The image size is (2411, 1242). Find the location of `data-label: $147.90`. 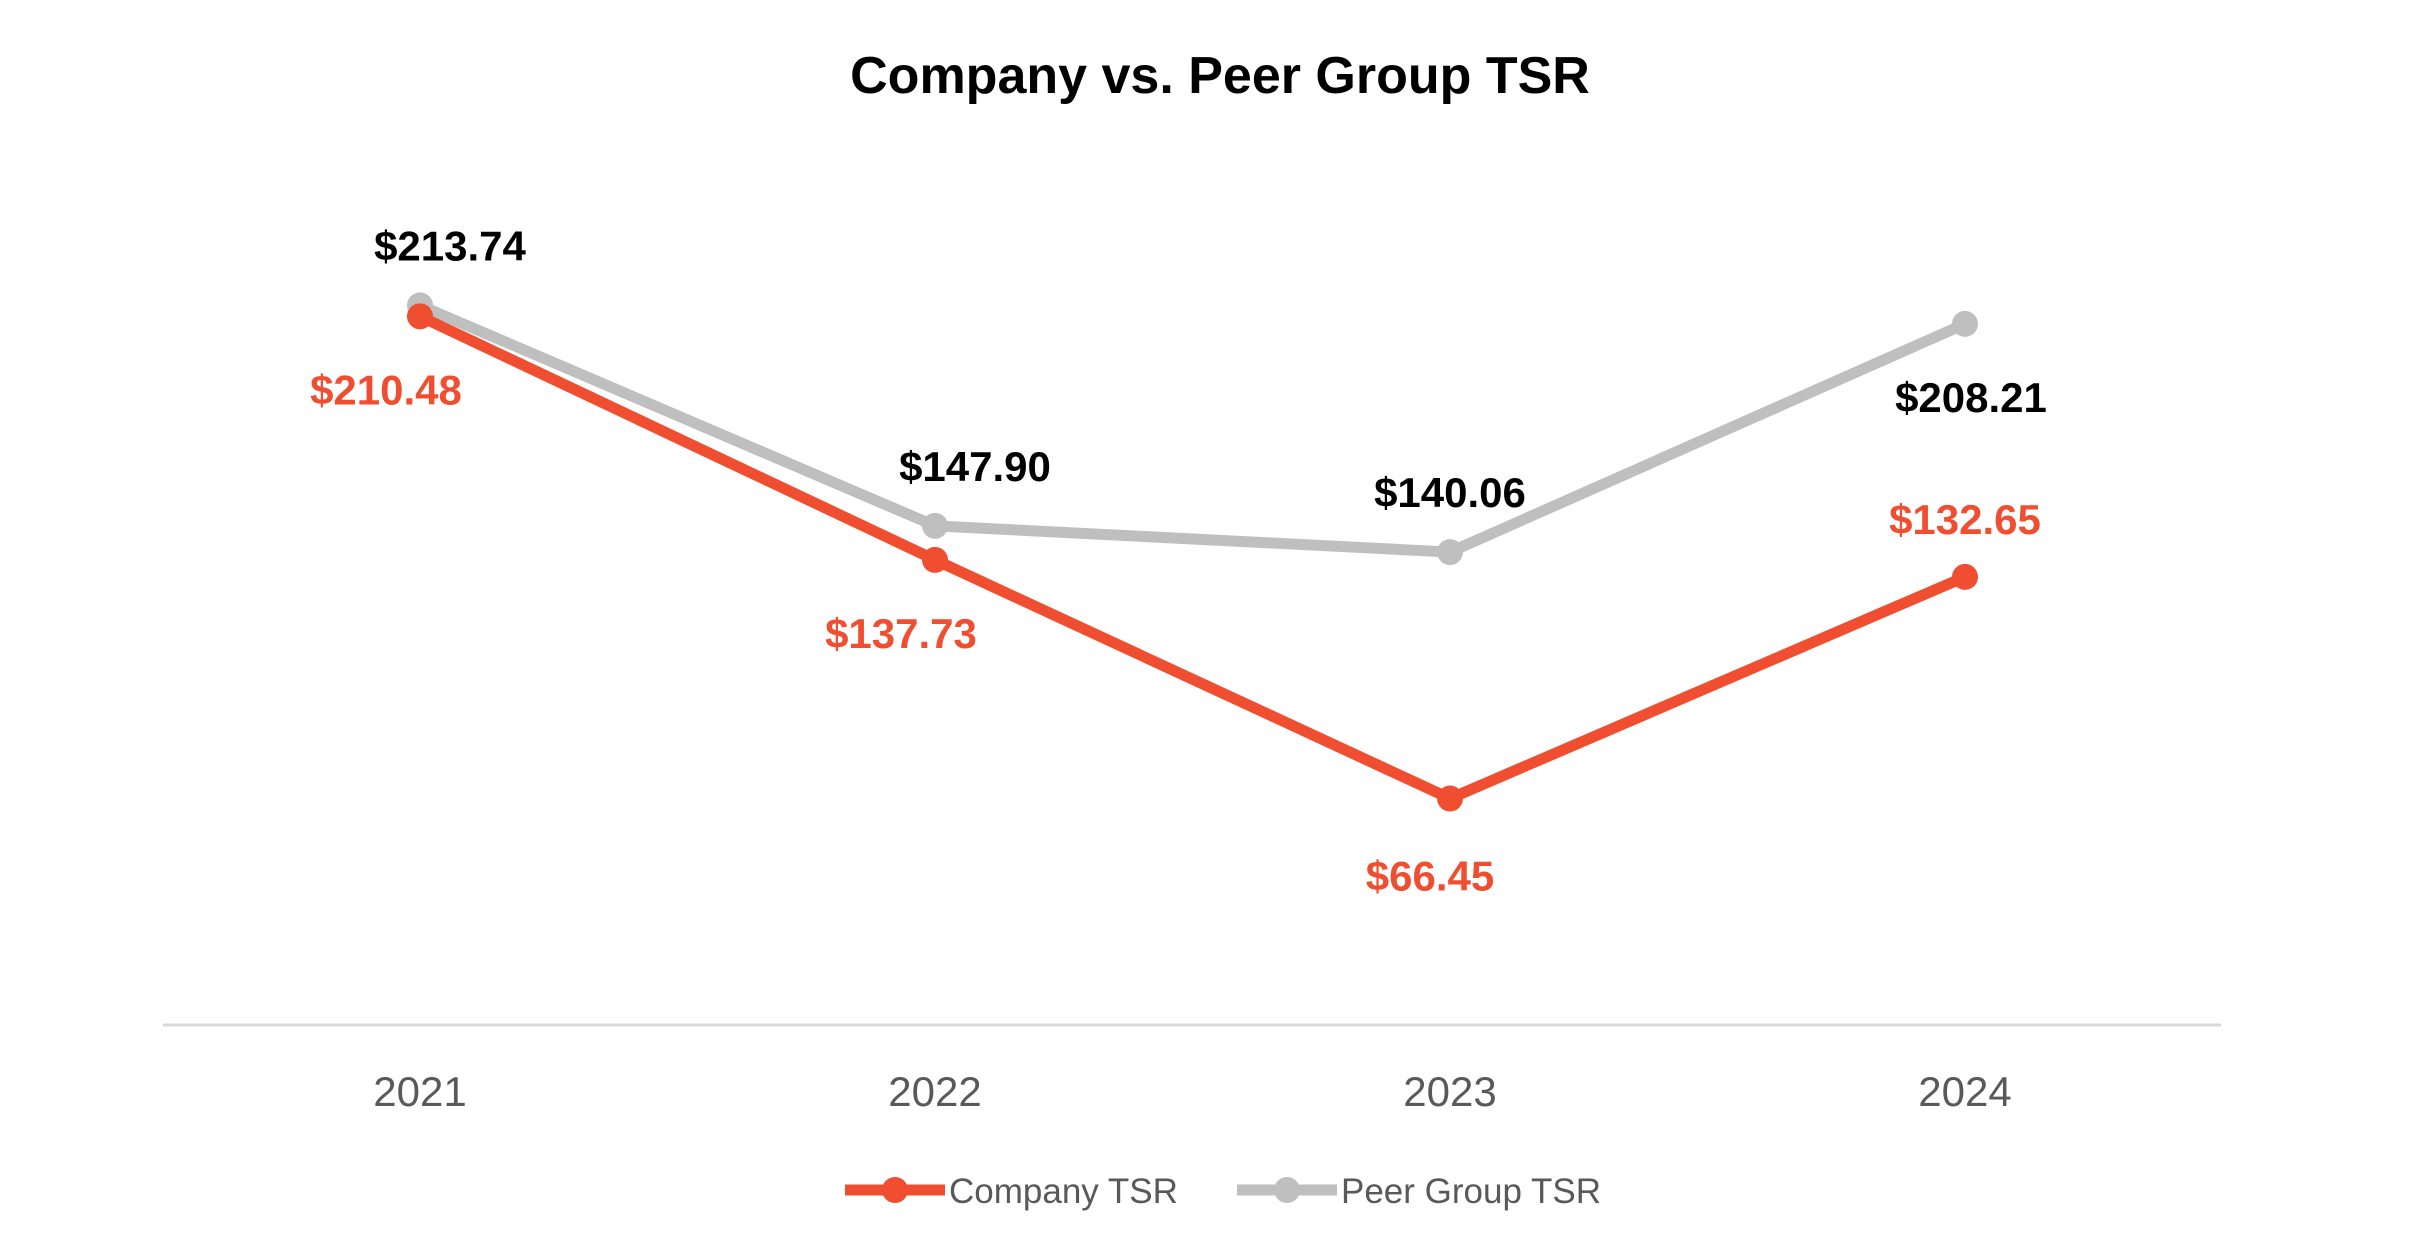

data-label: $147.90 is located at coordinates (975, 466).